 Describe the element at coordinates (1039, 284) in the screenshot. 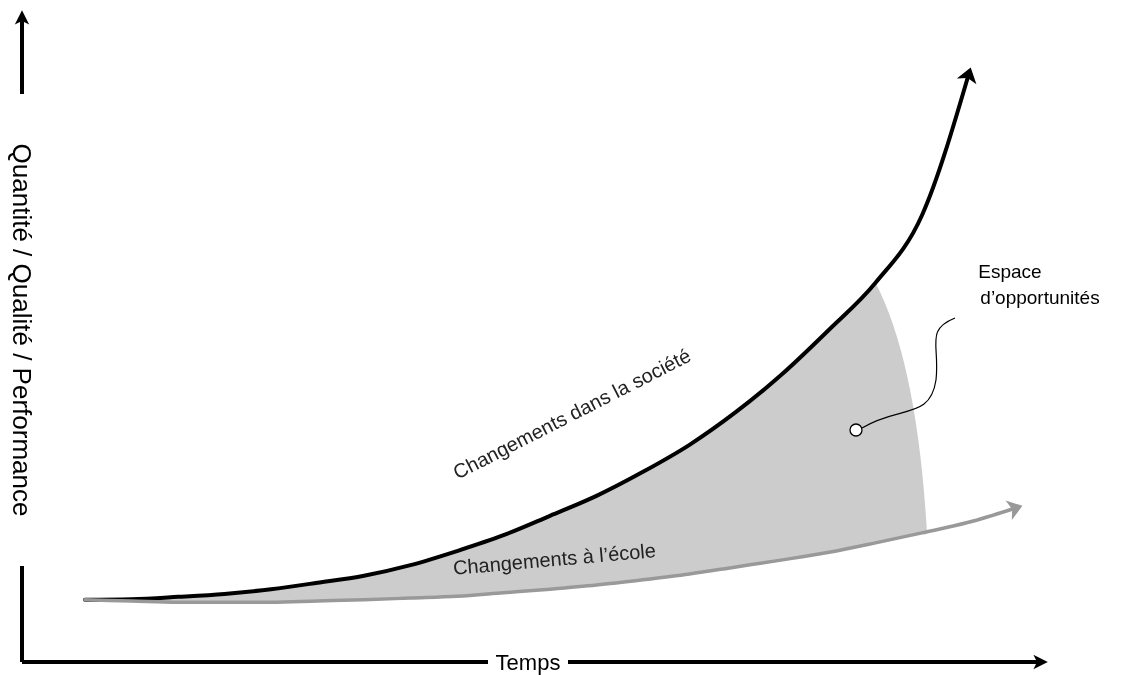

I see `annotation: Espace d’opportunités` at that location.